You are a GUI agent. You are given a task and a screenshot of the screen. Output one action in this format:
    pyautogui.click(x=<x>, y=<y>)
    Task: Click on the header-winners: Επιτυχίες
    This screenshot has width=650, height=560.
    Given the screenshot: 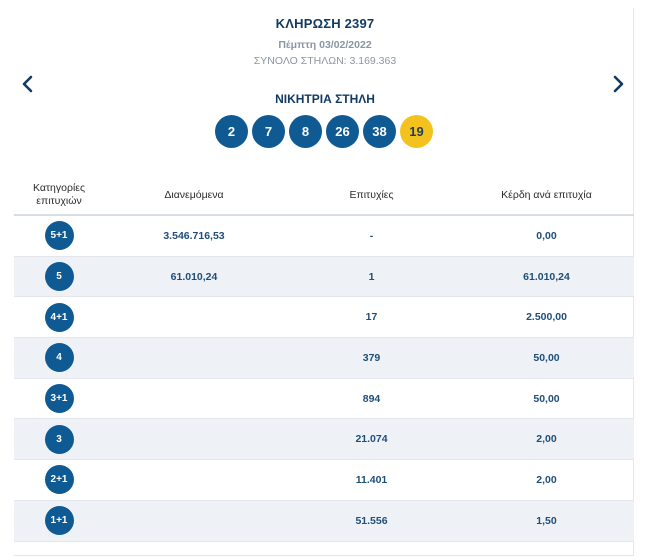 What is the action you would take?
    pyautogui.click(x=371, y=195)
    